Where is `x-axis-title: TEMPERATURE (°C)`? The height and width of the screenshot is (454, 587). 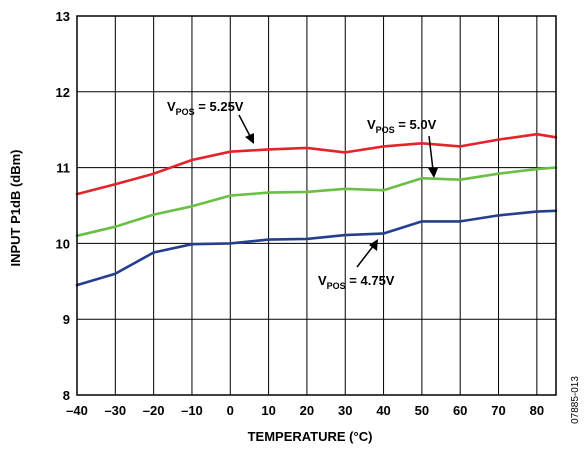
x-axis-title: TEMPERATURE (°C) is located at coordinates (310, 436).